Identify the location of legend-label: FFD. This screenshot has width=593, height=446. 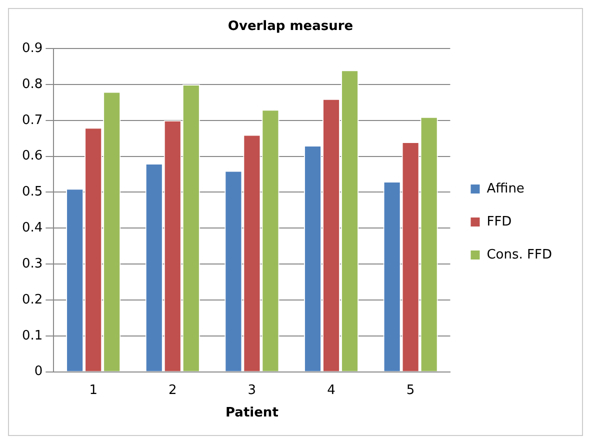
(499, 222).